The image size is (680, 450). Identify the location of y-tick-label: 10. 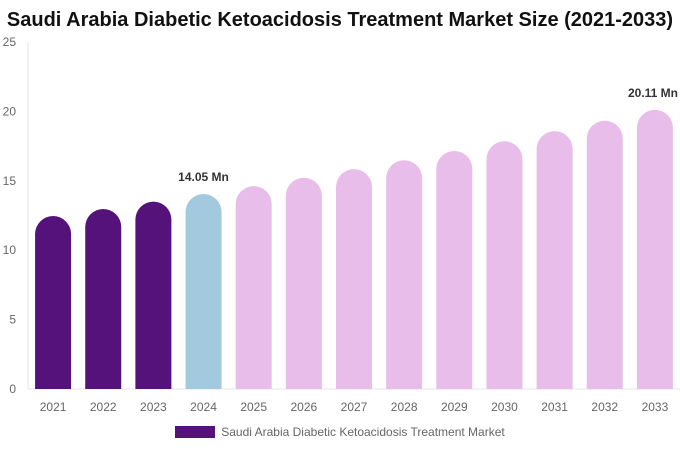
(10, 250).